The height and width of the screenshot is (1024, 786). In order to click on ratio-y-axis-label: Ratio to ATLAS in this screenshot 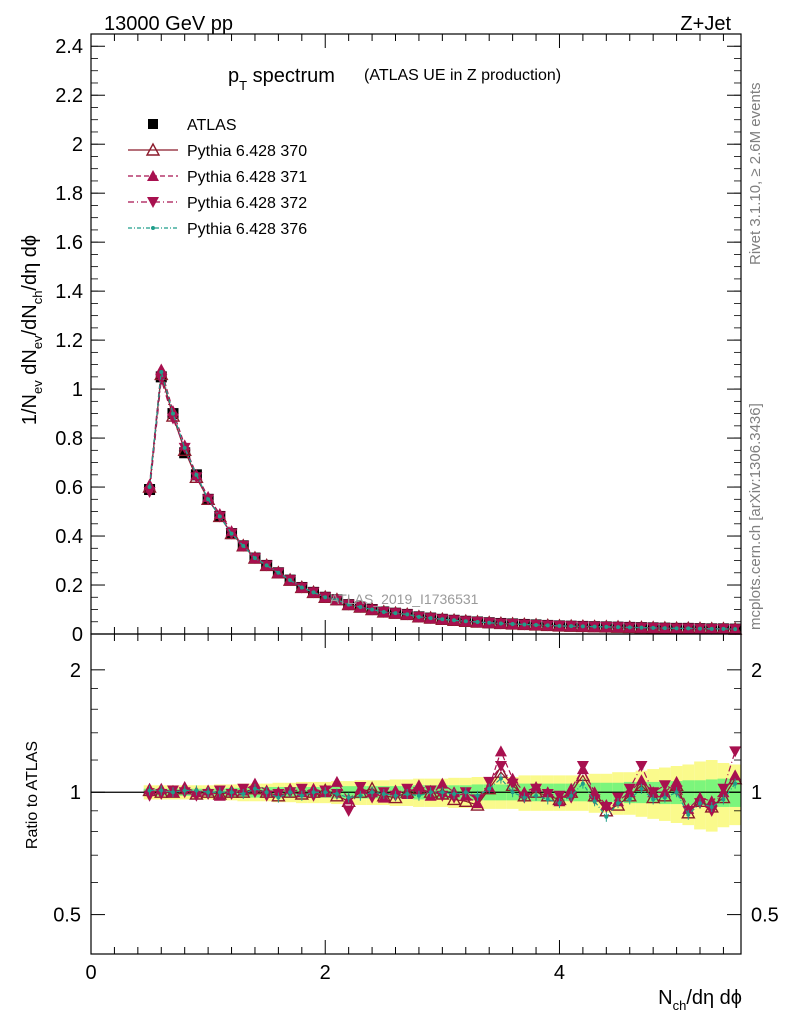, I will do `click(32, 795)`.